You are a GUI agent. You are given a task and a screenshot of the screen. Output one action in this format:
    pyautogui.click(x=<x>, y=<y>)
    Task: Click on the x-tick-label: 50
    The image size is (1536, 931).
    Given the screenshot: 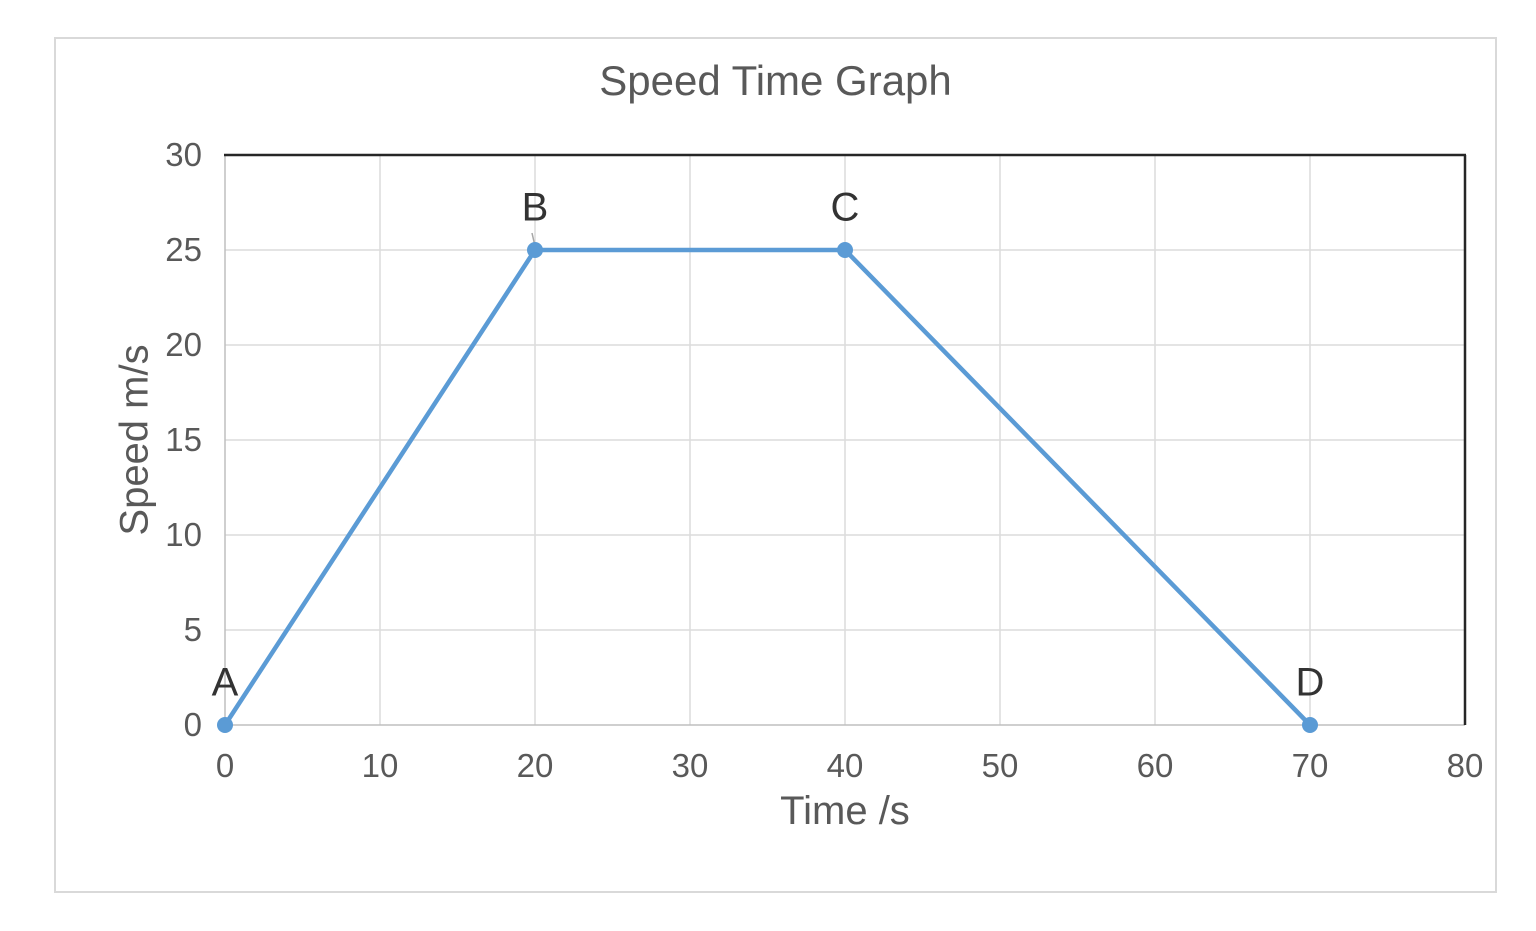 What is the action you would take?
    pyautogui.click(x=1000, y=765)
    